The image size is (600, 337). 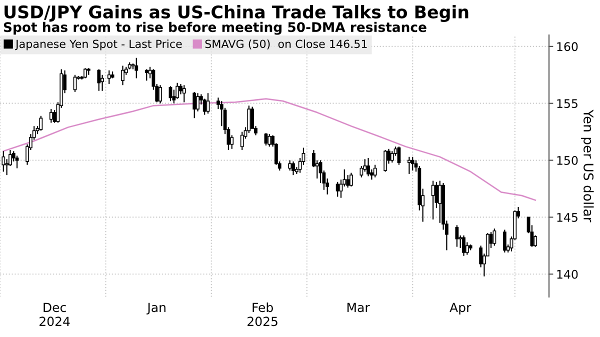 What do you see at coordinates (567, 103) in the screenshot?
I see `y-tick-label: 155` at bounding box center [567, 103].